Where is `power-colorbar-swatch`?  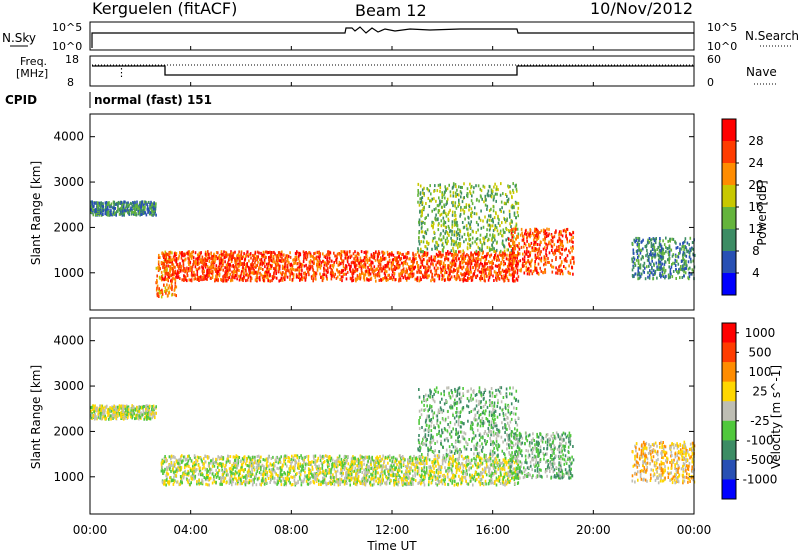 power-colorbar-swatch is located at coordinates (729, 262).